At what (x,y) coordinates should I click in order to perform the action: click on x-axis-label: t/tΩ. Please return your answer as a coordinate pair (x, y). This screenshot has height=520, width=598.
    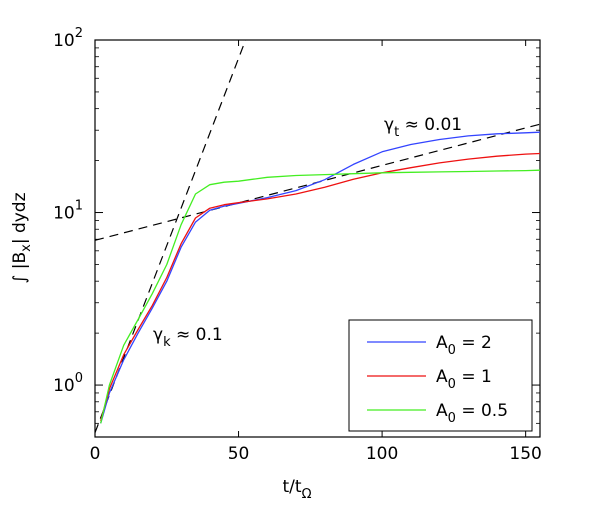
    Looking at the image, I should click on (297, 489).